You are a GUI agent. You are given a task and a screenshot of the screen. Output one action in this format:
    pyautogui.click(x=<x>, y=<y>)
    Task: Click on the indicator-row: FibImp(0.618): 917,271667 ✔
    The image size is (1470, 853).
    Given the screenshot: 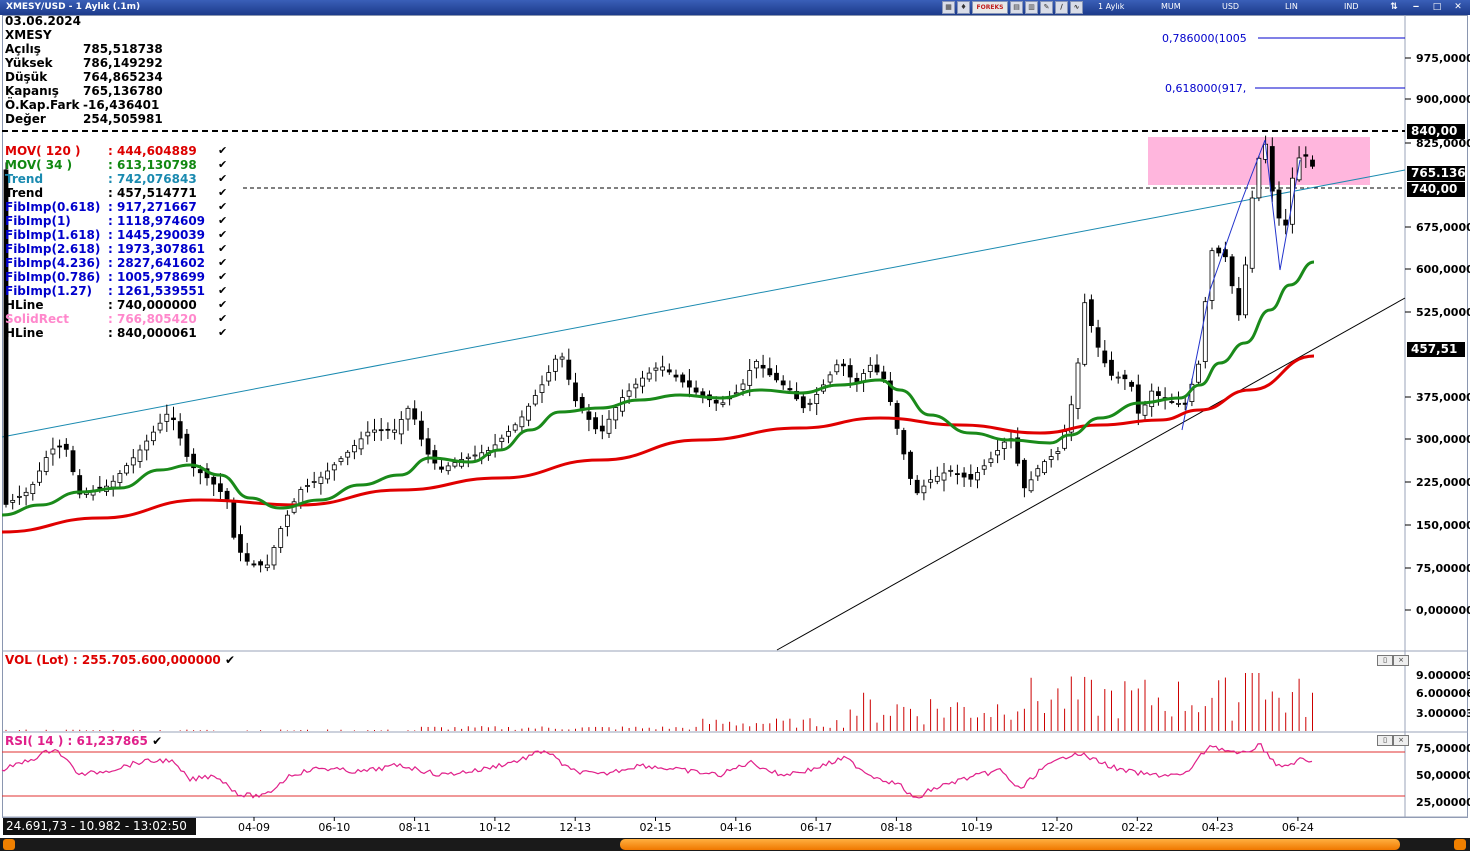 What is the action you would take?
    pyautogui.click(x=116, y=207)
    